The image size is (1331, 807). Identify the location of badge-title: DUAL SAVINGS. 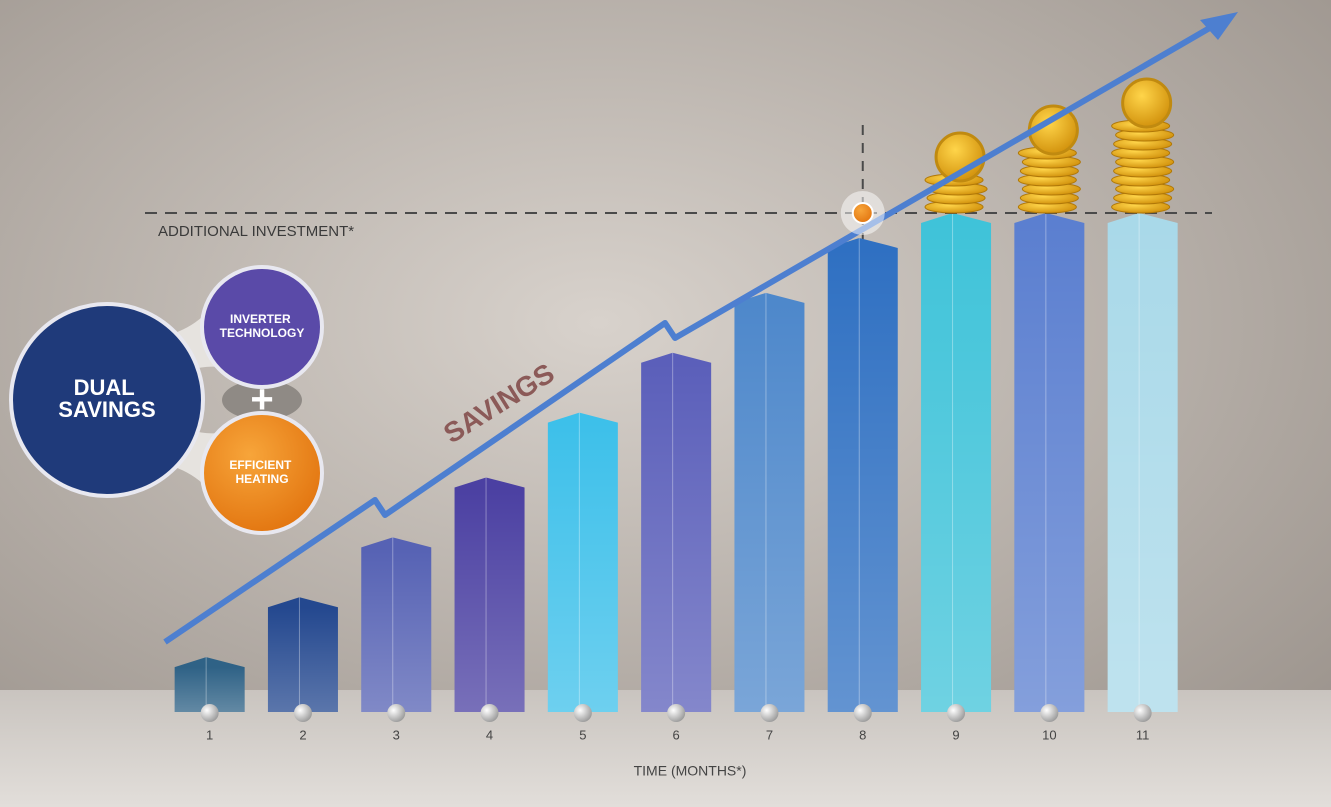
(106, 398).